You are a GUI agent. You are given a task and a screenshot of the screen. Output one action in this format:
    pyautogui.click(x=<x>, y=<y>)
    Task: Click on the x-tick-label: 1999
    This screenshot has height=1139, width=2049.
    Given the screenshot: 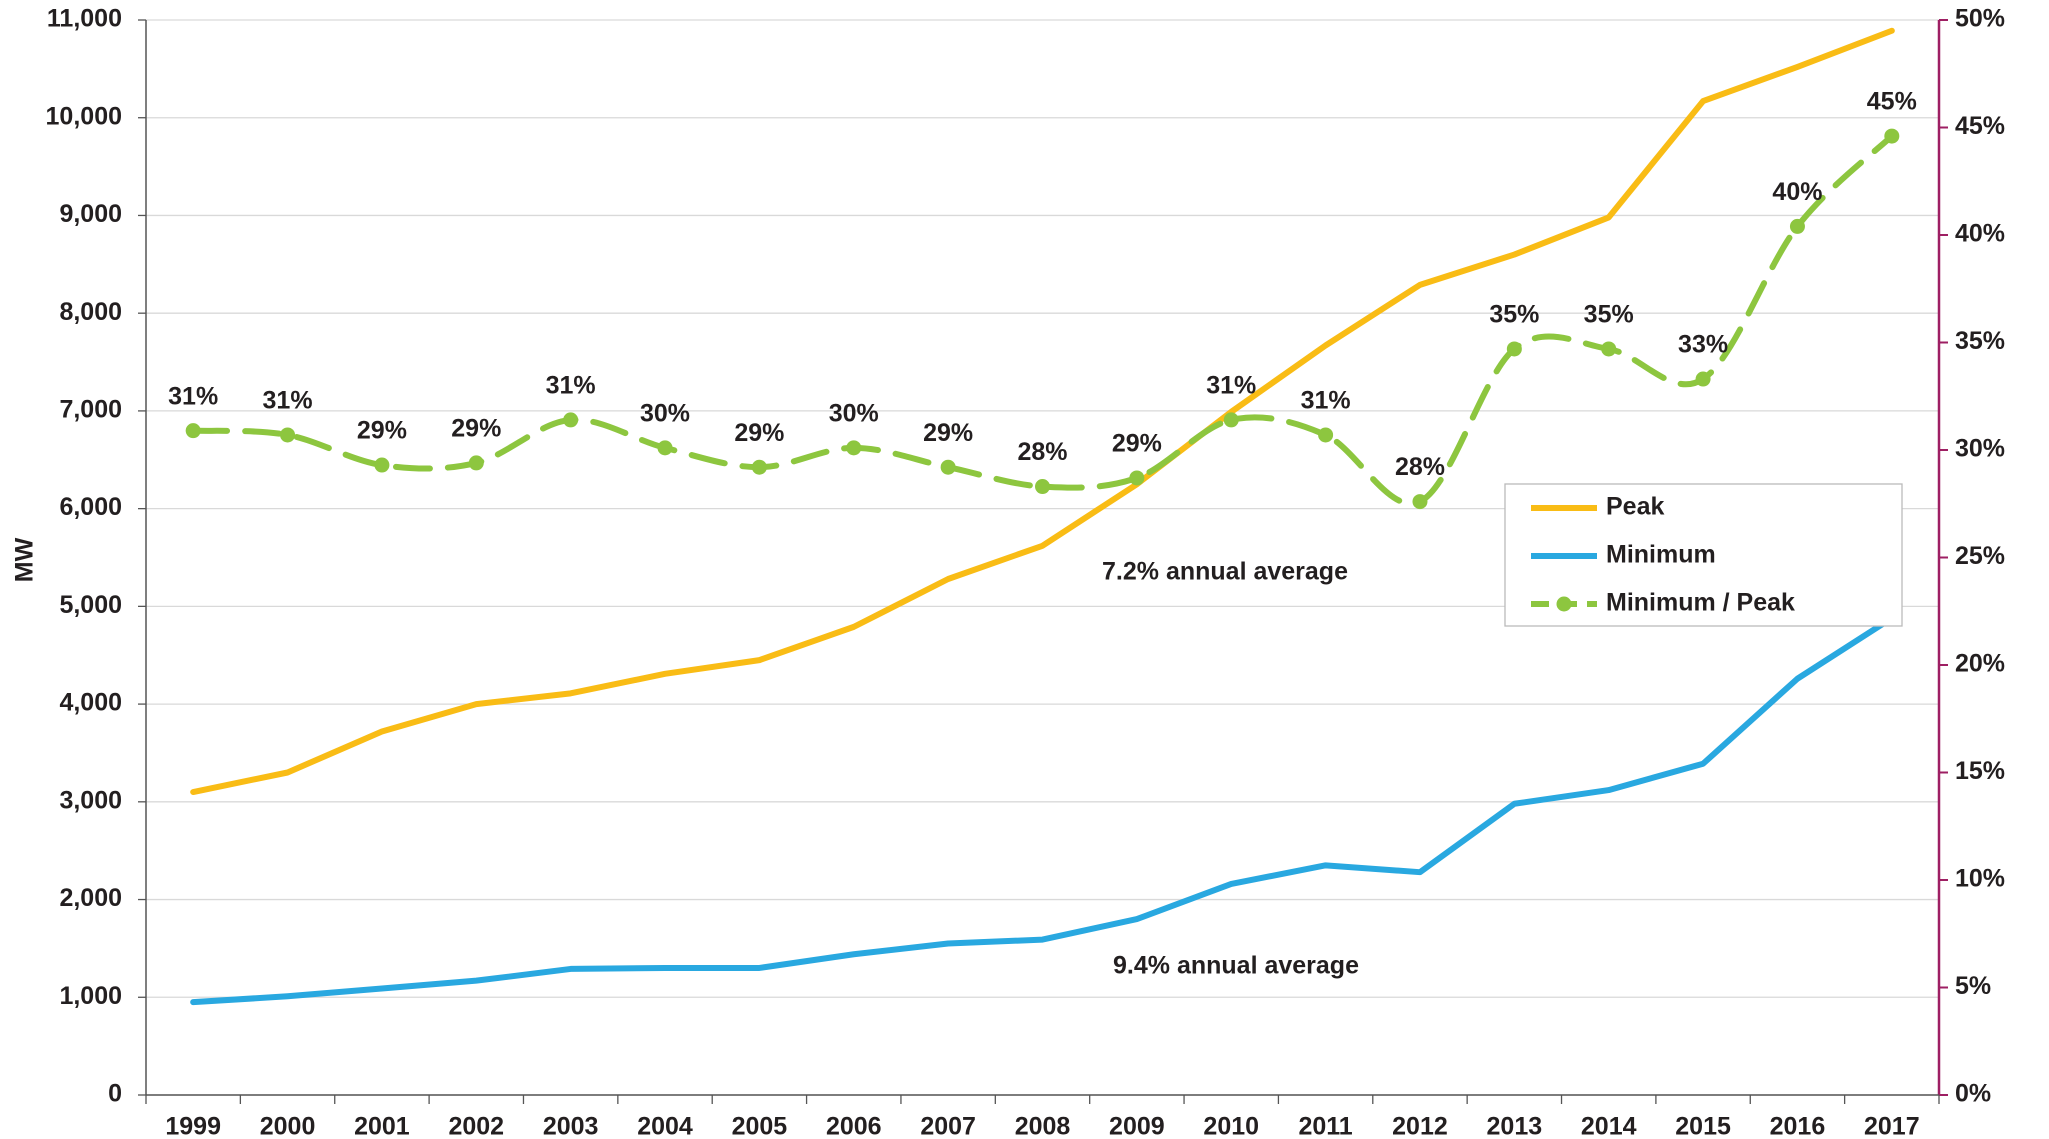 What is the action you would take?
    pyautogui.click(x=193, y=1126)
    